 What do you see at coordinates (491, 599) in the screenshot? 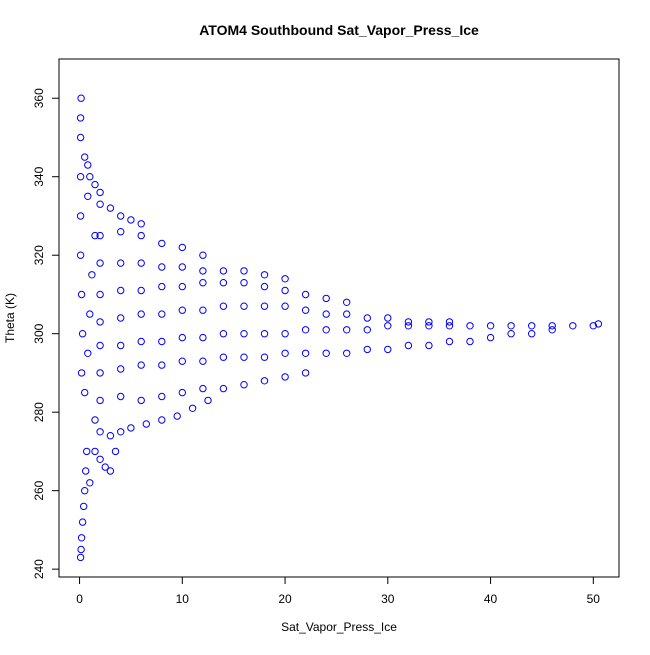
I see `x-tick-label: 40` at bounding box center [491, 599].